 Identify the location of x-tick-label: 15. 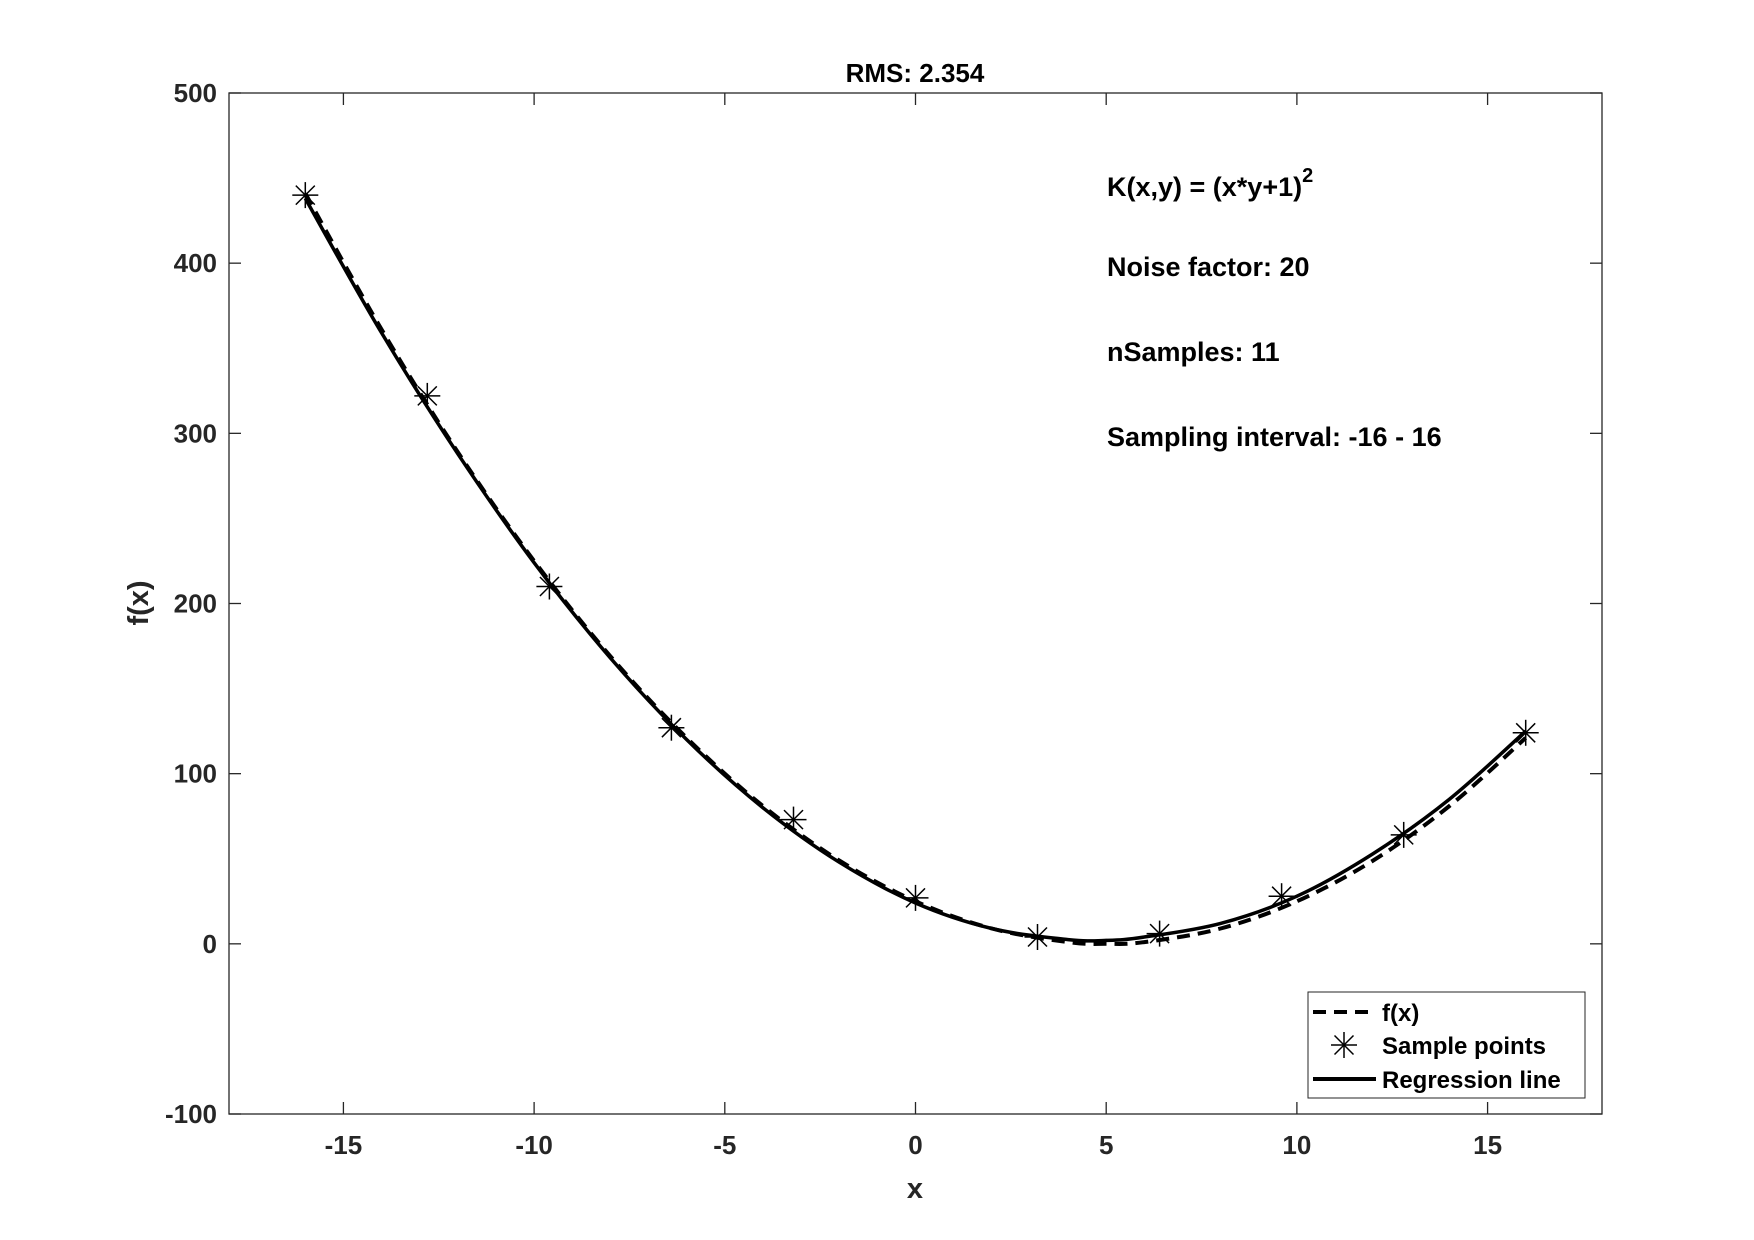
(1487, 1145).